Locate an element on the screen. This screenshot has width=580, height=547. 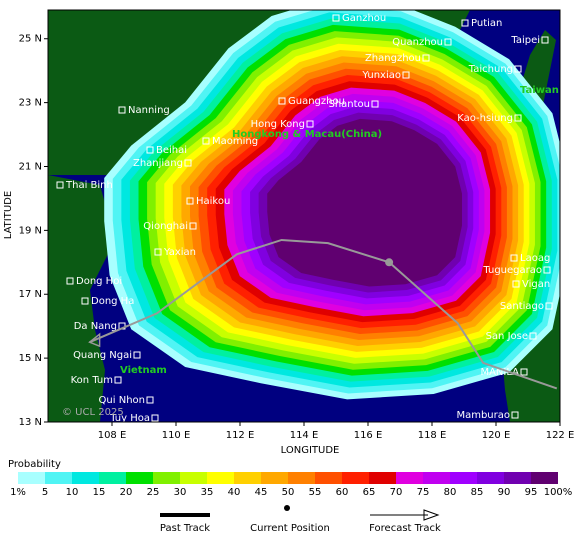
city-label: MANILA is located at coordinates (499, 372).